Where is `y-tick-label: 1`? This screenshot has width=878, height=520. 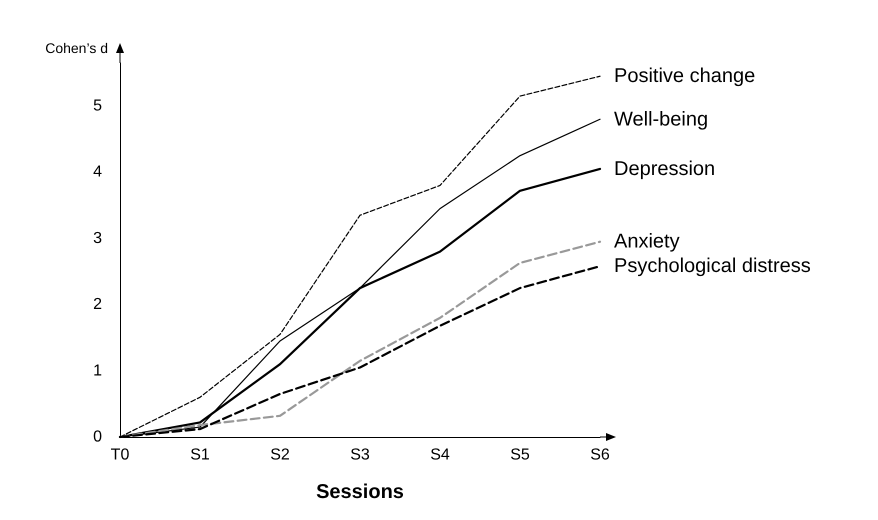 y-tick-label: 1 is located at coordinates (97, 371).